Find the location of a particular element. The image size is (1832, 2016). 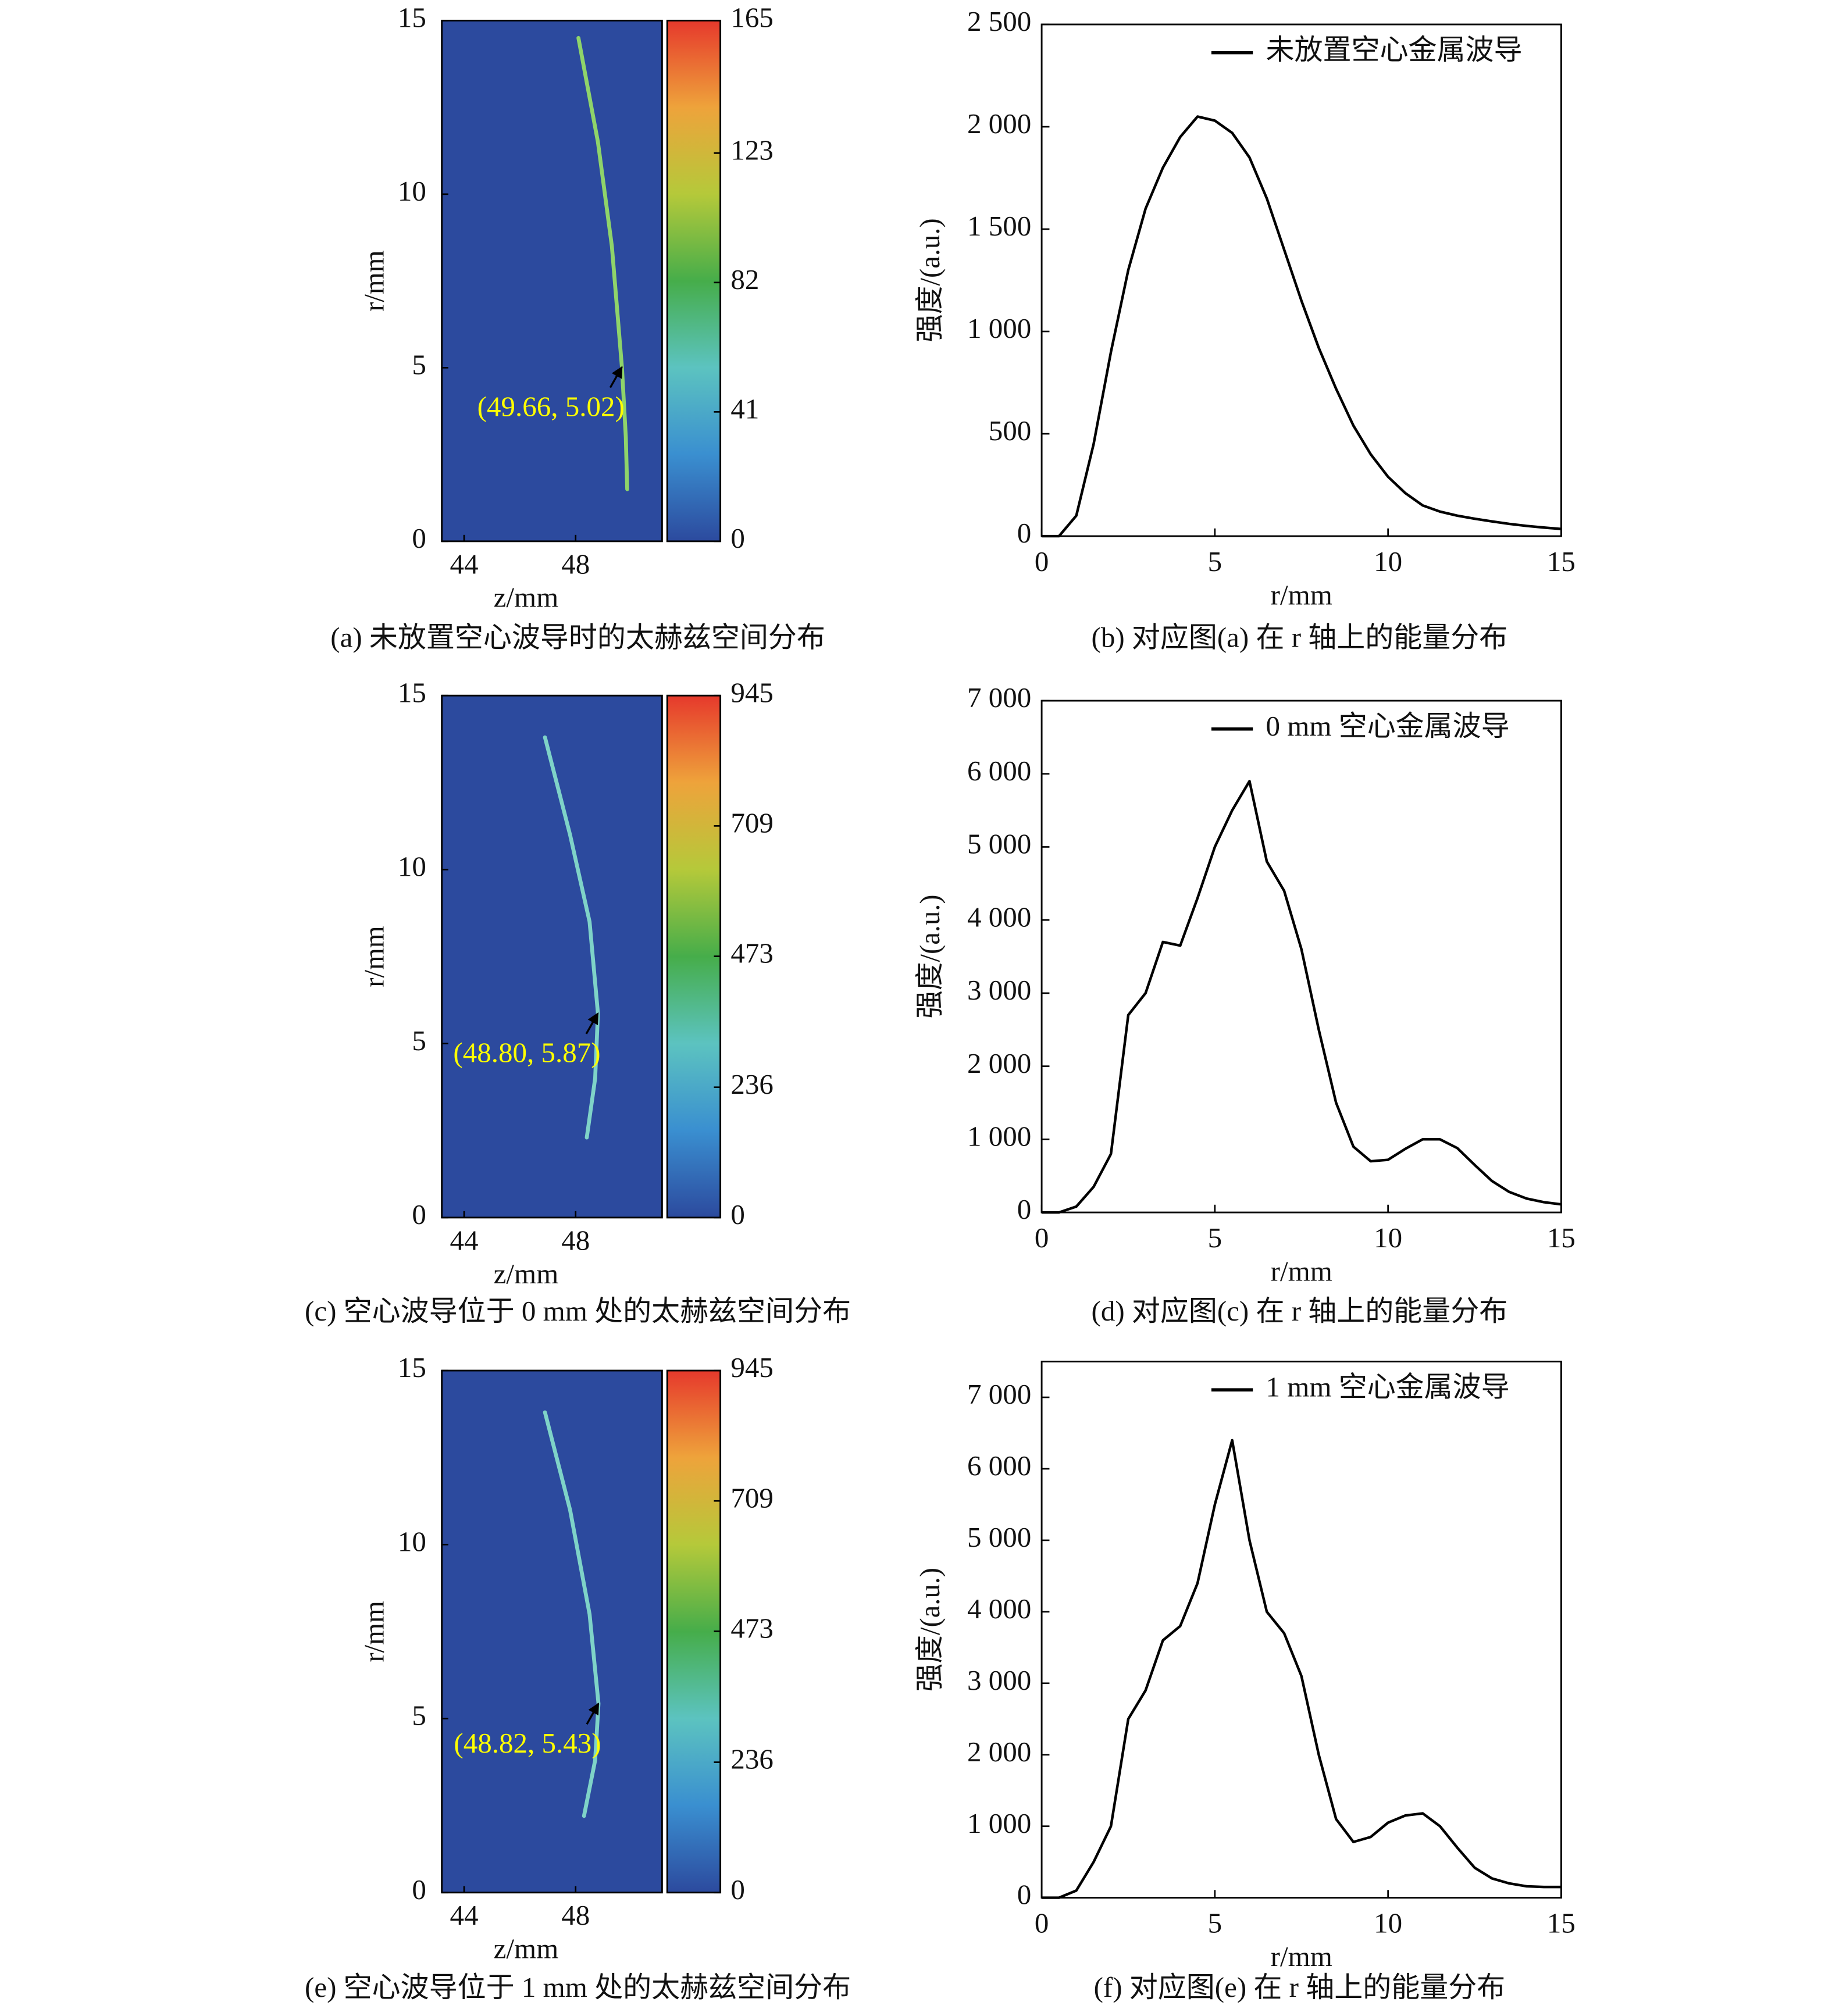

y-tick-label: 3 000 is located at coordinates (999, 990).